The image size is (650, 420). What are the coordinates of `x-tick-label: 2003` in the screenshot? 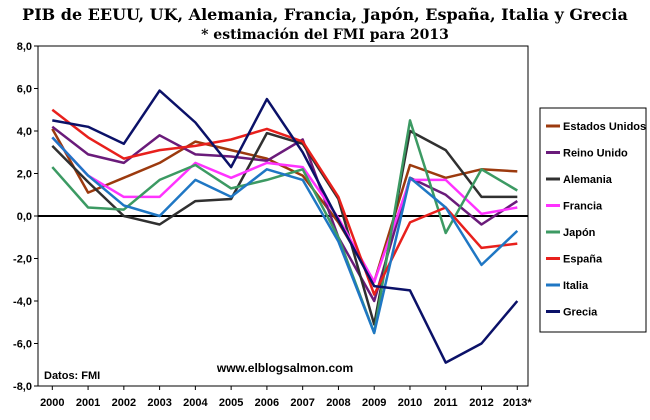 It's located at (159, 403).